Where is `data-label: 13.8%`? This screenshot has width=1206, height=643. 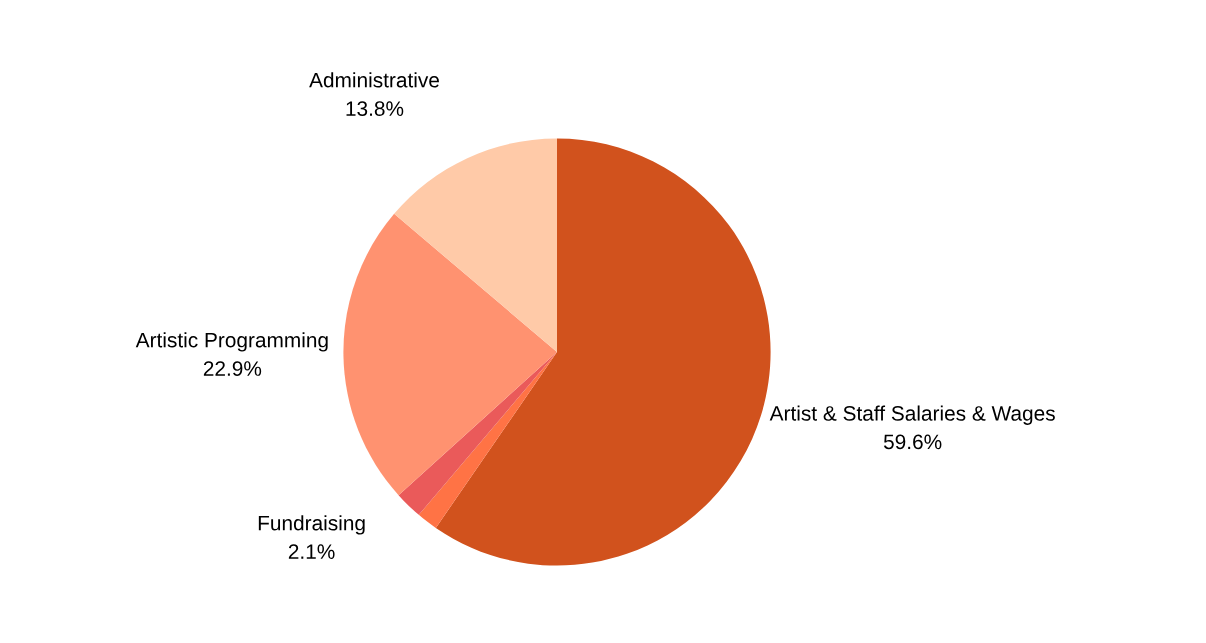
data-label: 13.8% is located at coordinates (375, 108).